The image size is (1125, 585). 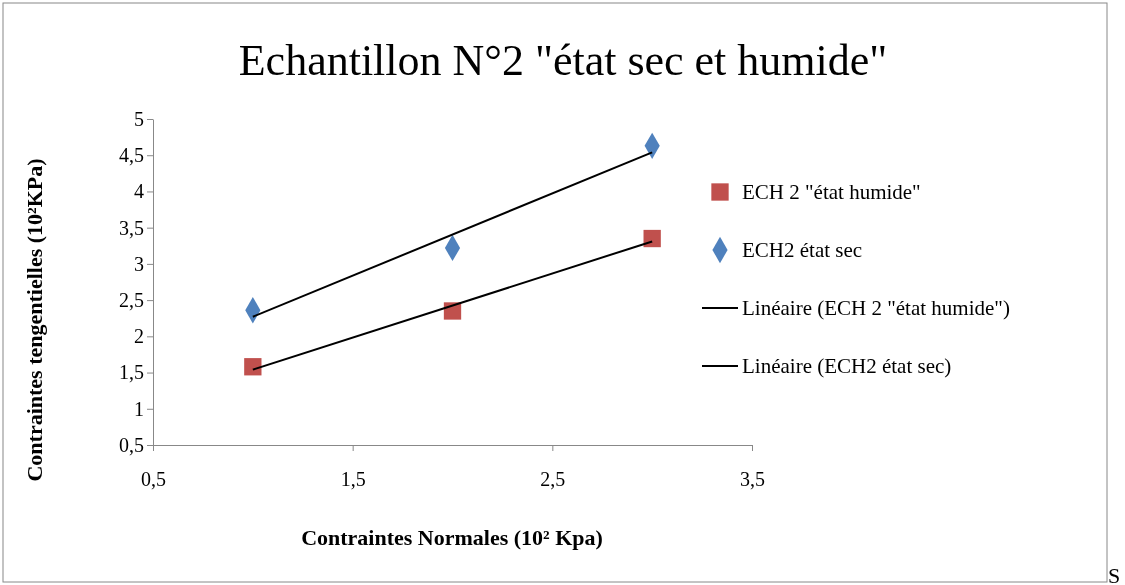 I want to click on y-tick-label: 2, so click(x=139, y=336).